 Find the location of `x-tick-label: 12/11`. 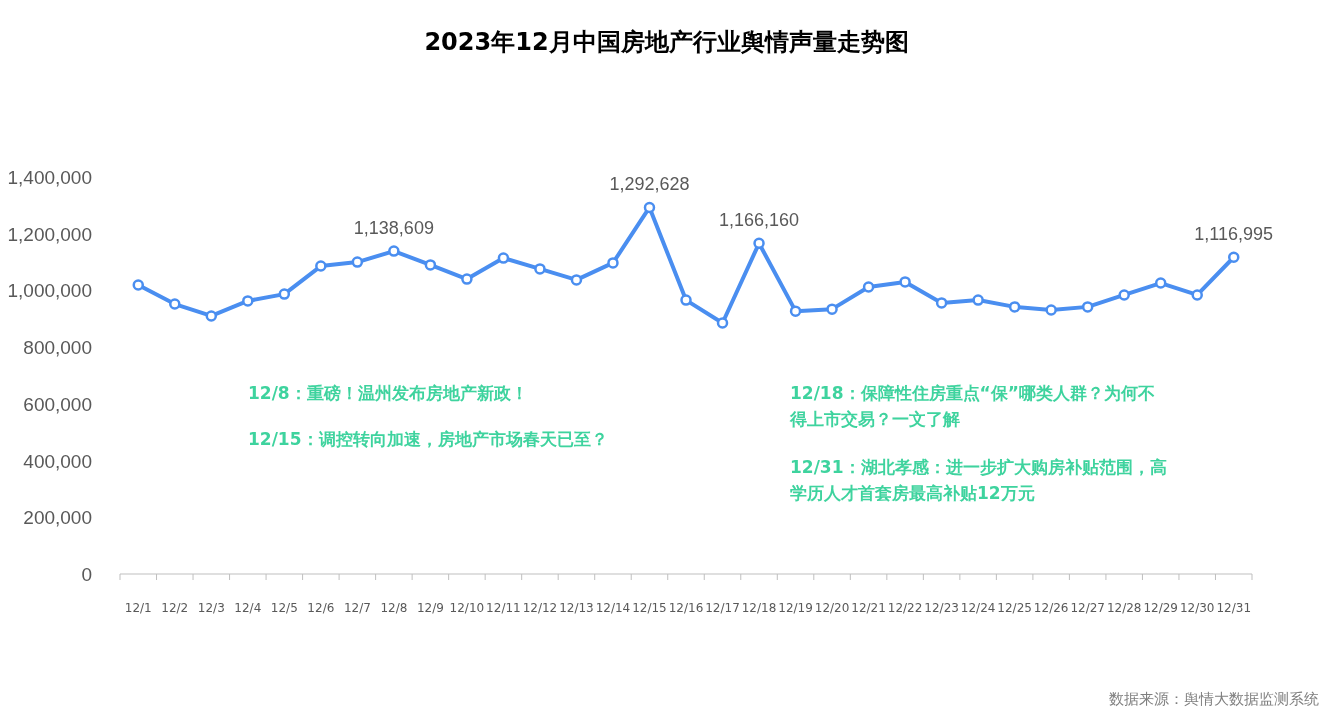

x-tick-label: 12/11 is located at coordinates (503, 608).